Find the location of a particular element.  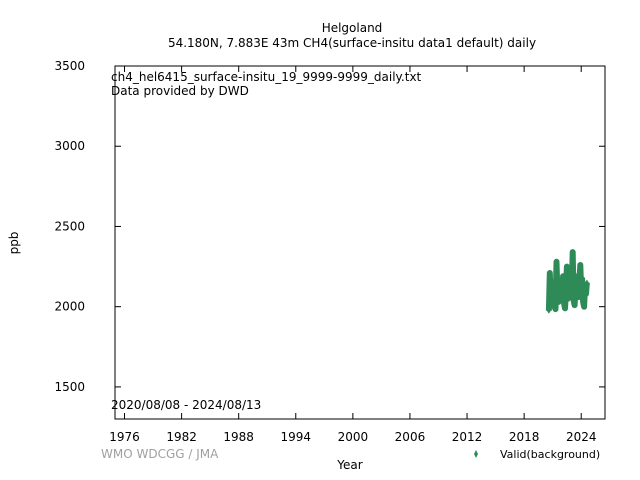

y-tick-label: 3000 is located at coordinates (69, 146).